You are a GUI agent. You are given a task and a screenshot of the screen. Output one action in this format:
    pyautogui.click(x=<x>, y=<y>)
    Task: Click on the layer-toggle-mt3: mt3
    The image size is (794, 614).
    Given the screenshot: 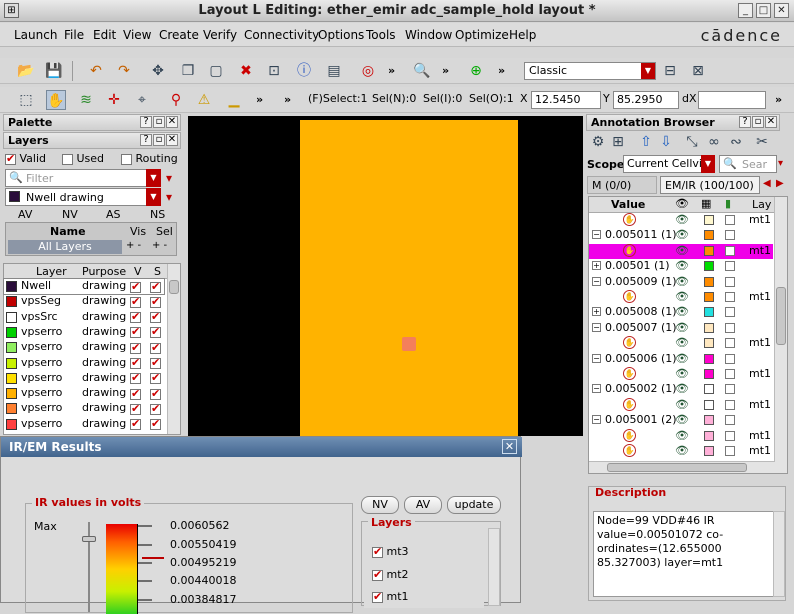 What is the action you would take?
    pyautogui.click(x=390, y=551)
    